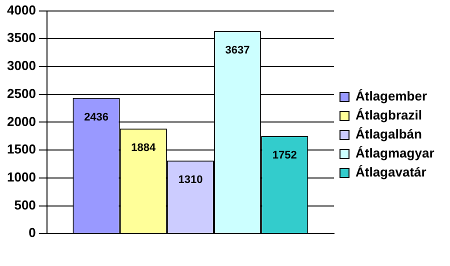 This screenshot has width=450, height=266. I want to click on legend-label: Átlagalbán, so click(389, 134).